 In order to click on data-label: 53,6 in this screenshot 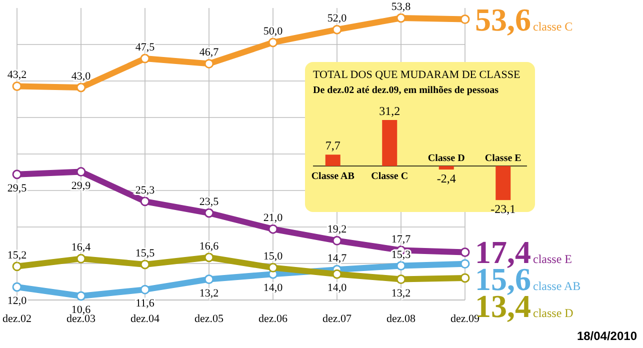, I will do `click(503, 19)`.